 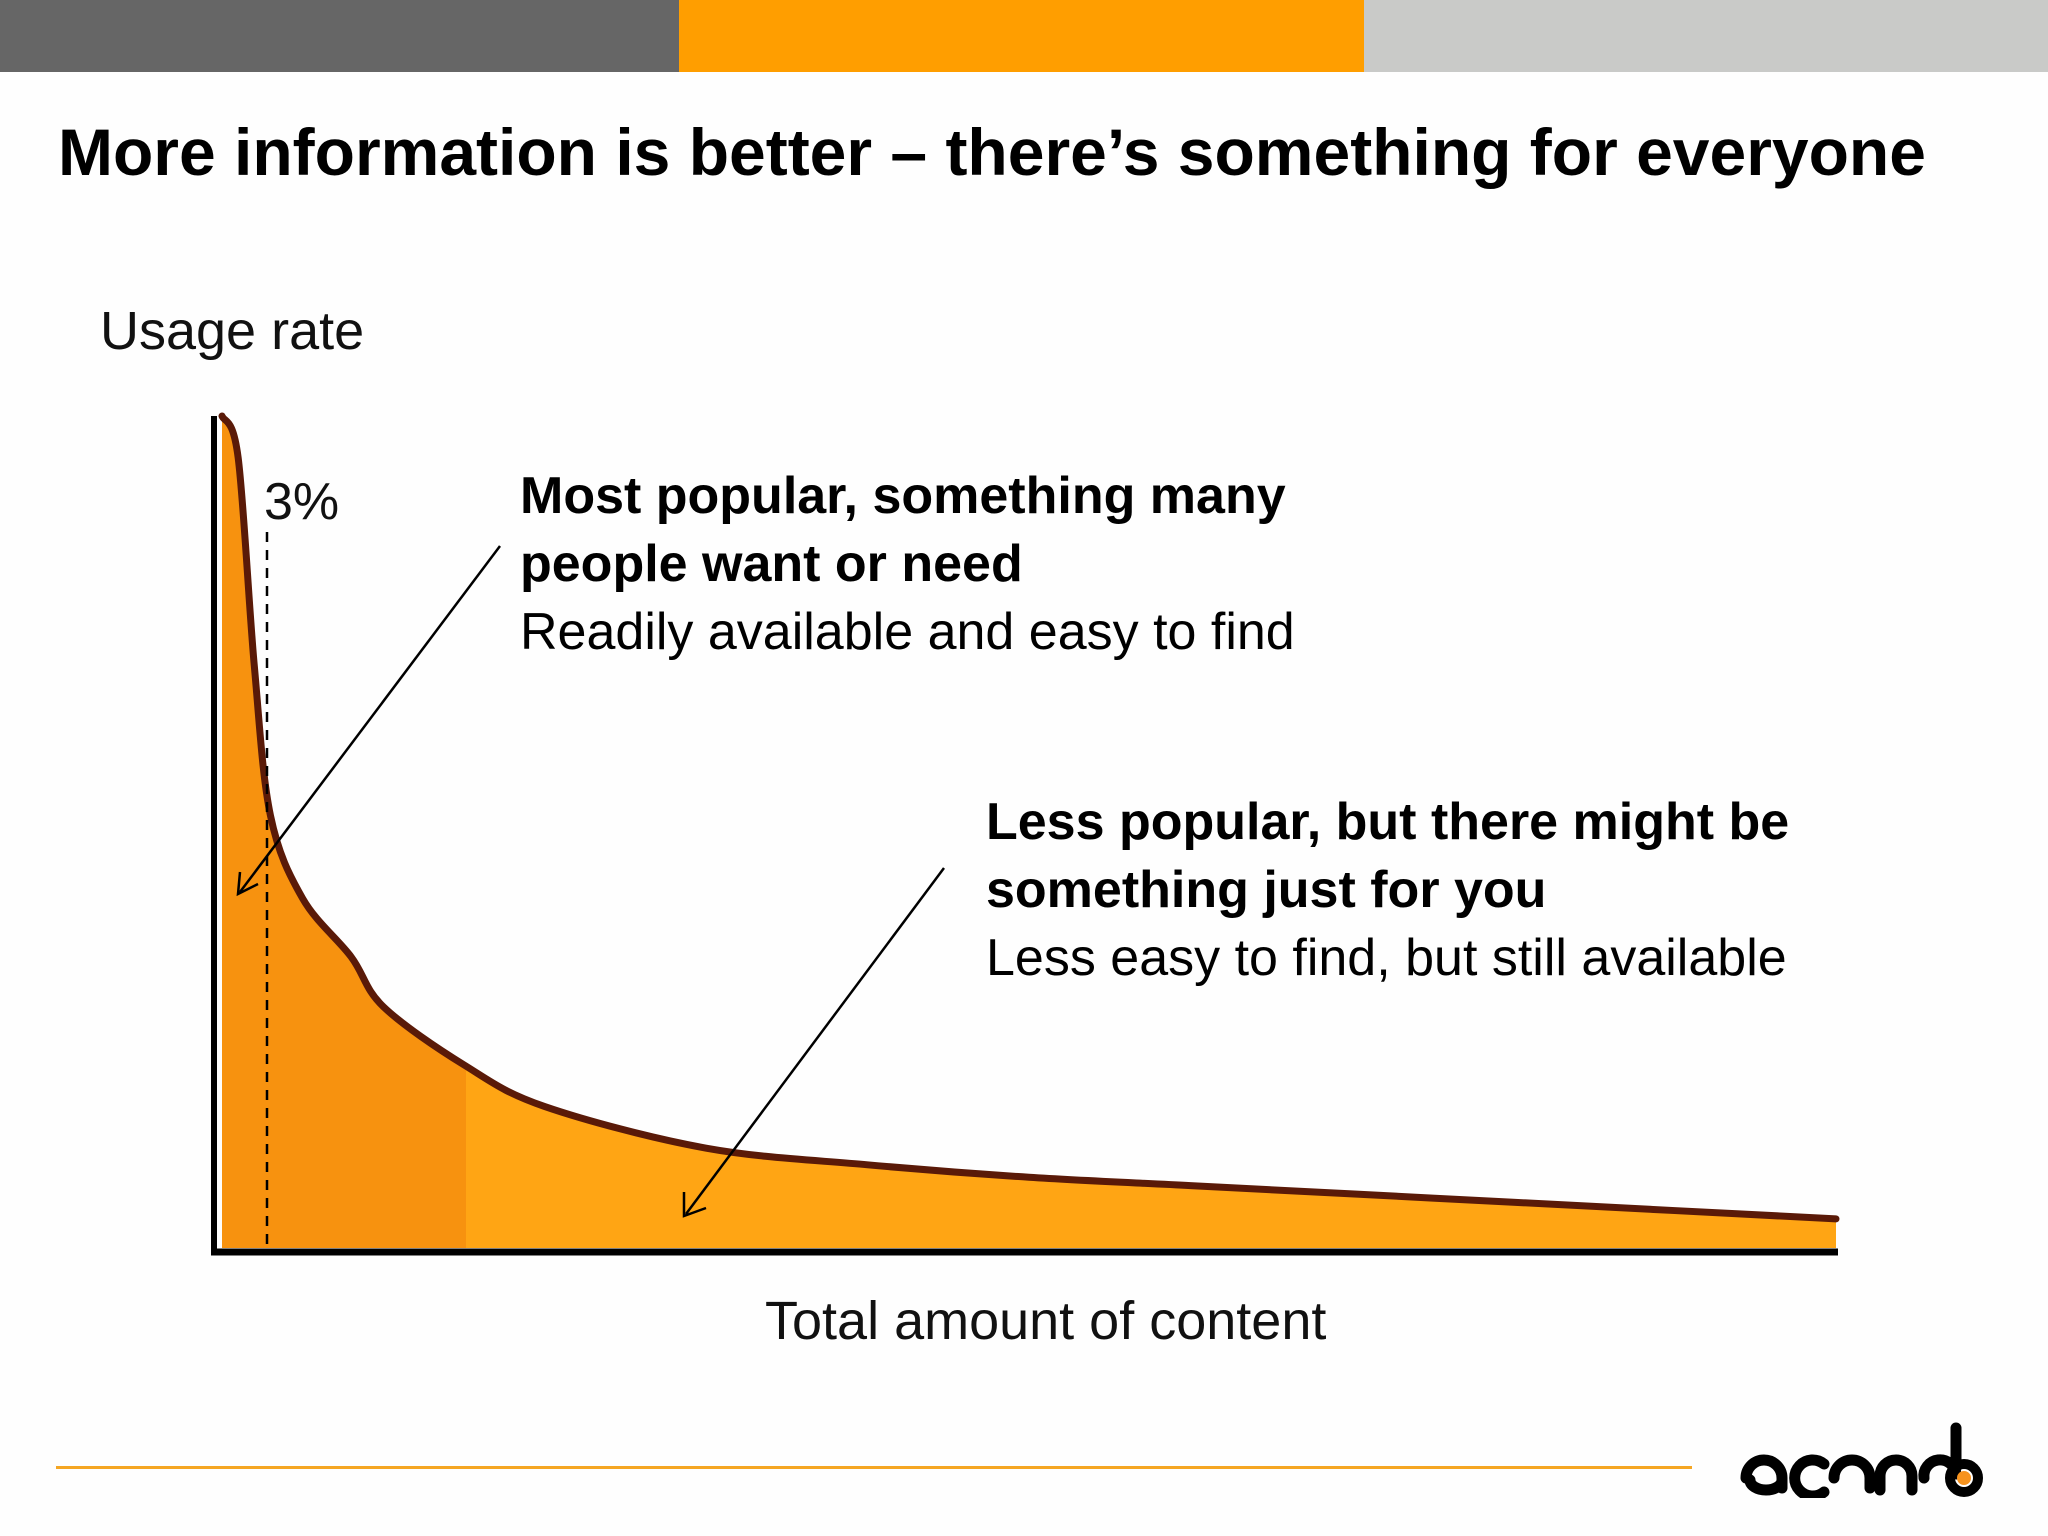 I want to click on head-arrow, so click(x=368, y=721).